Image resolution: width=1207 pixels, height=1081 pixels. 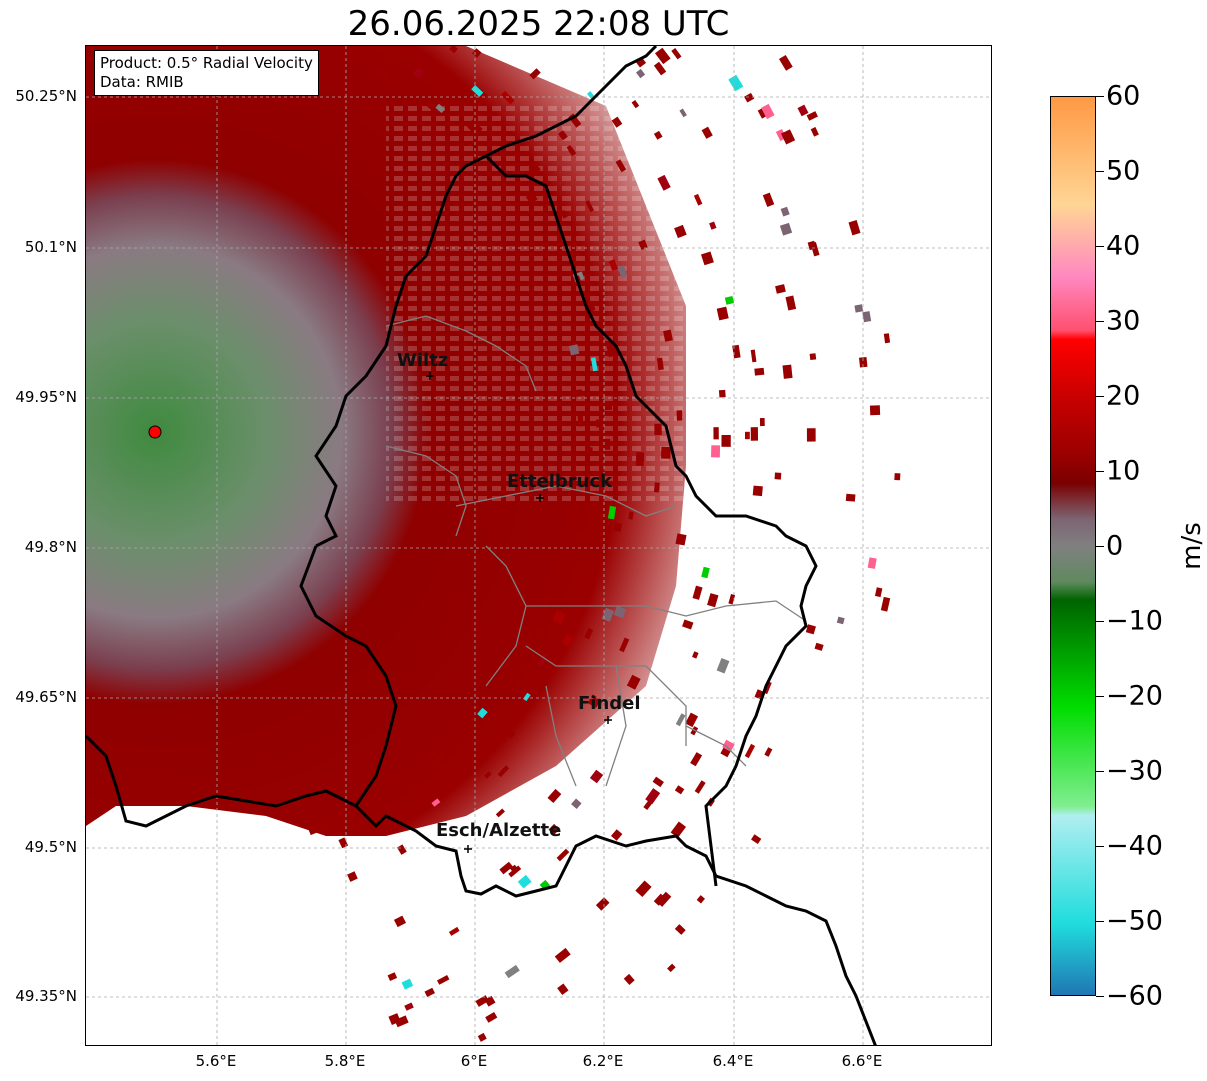 What do you see at coordinates (46, 397) in the screenshot?
I see `lat-tick-label: 49.95°N` at bounding box center [46, 397].